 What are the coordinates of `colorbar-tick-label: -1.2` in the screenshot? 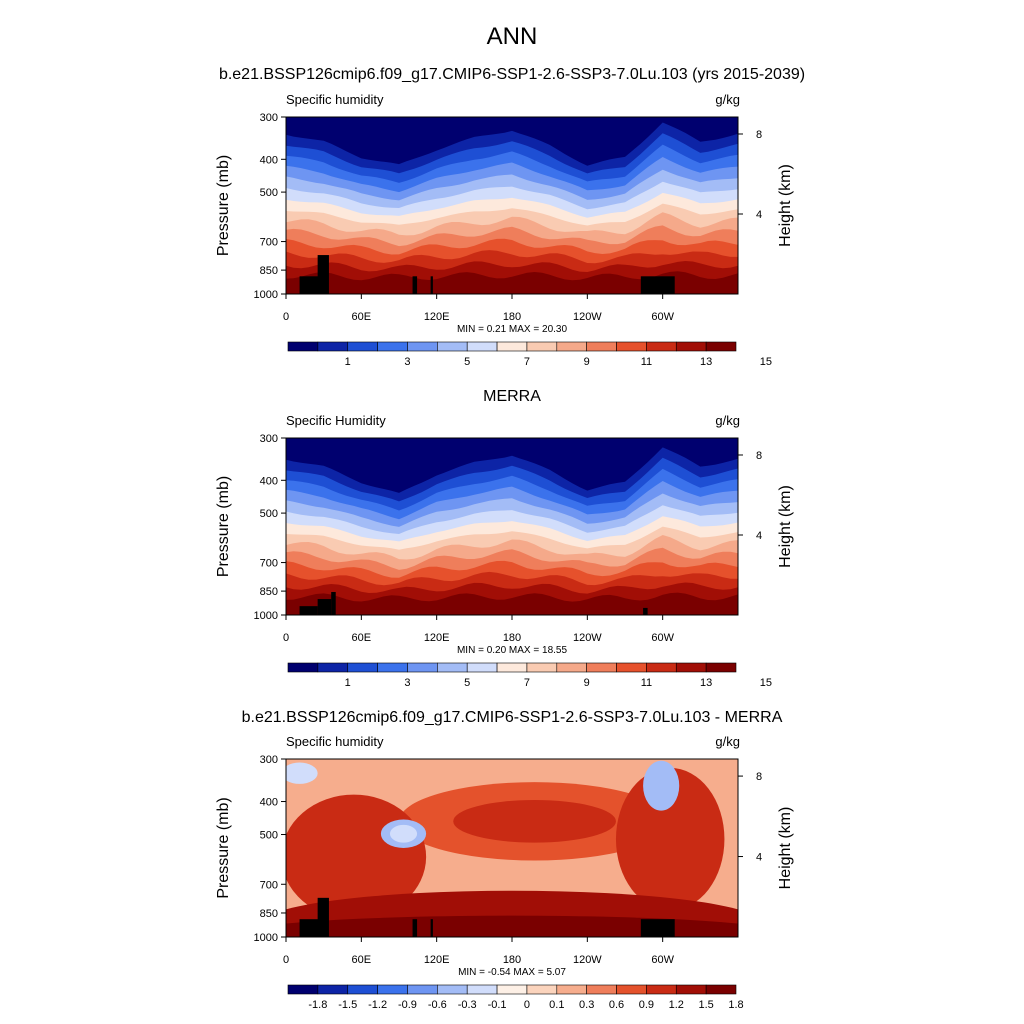 It's located at (377, 1005).